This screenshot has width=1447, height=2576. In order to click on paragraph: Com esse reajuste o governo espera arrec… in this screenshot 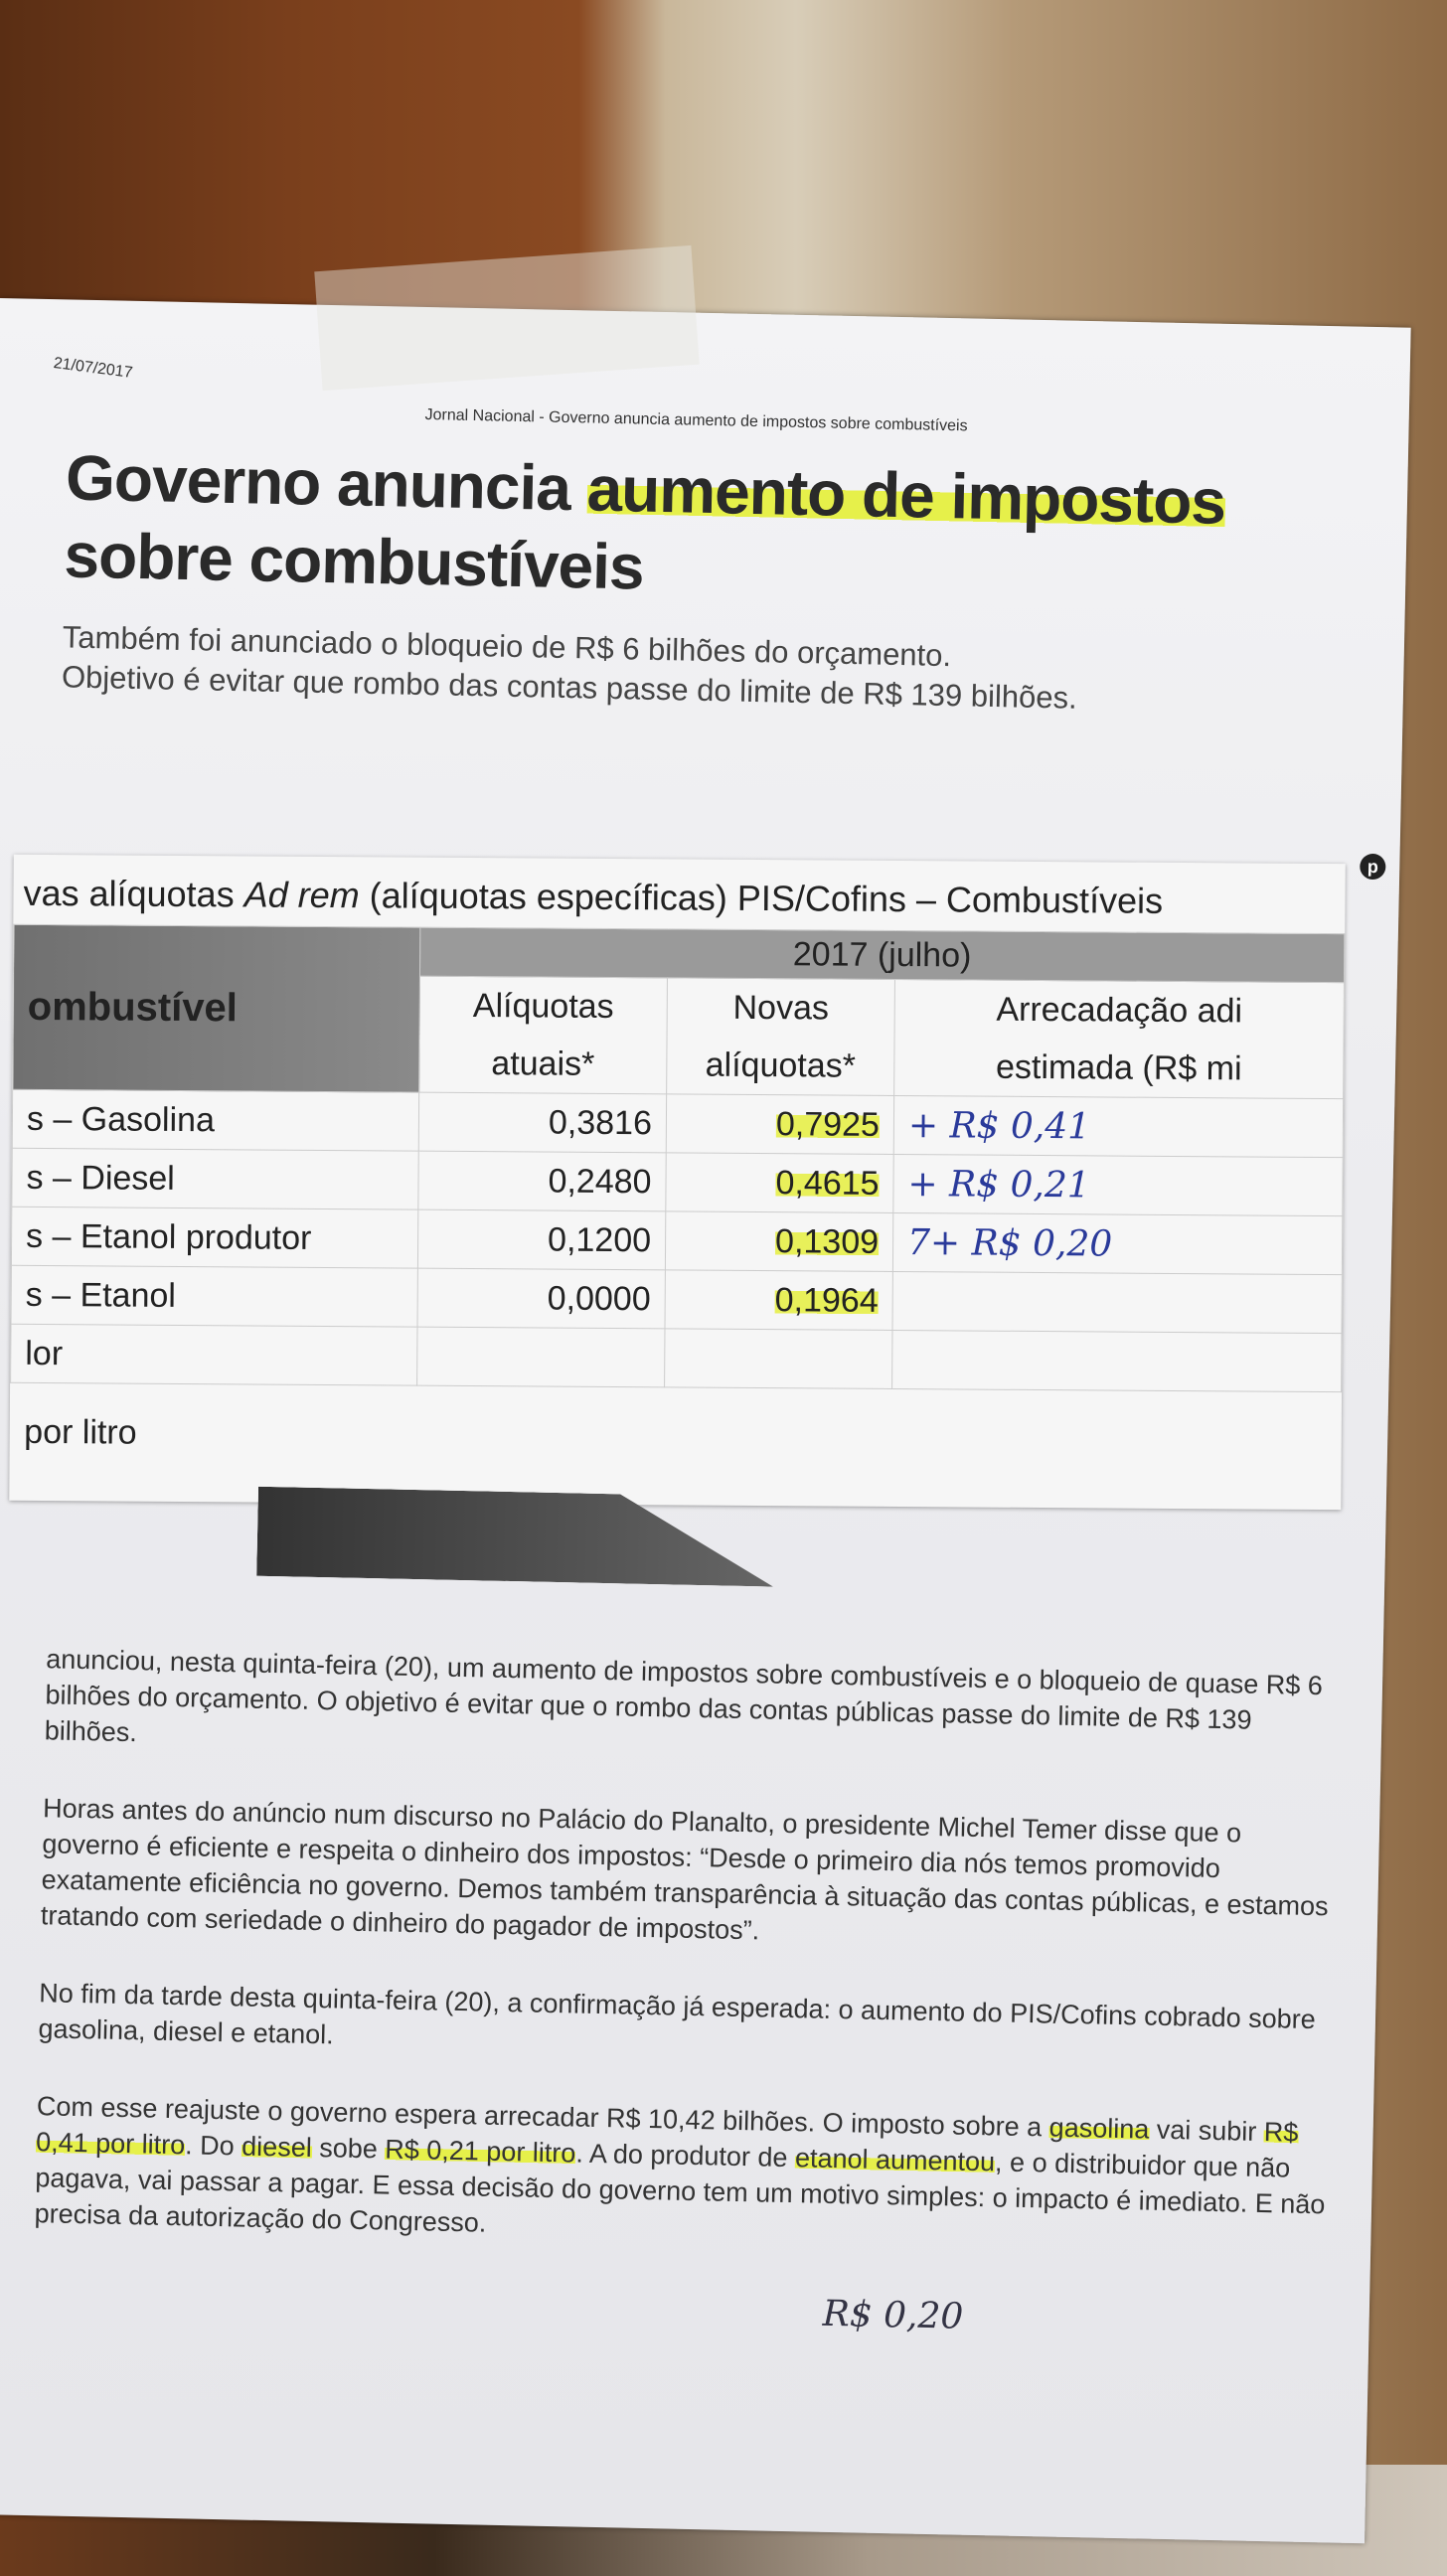, I will do `click(680, 2164)`.